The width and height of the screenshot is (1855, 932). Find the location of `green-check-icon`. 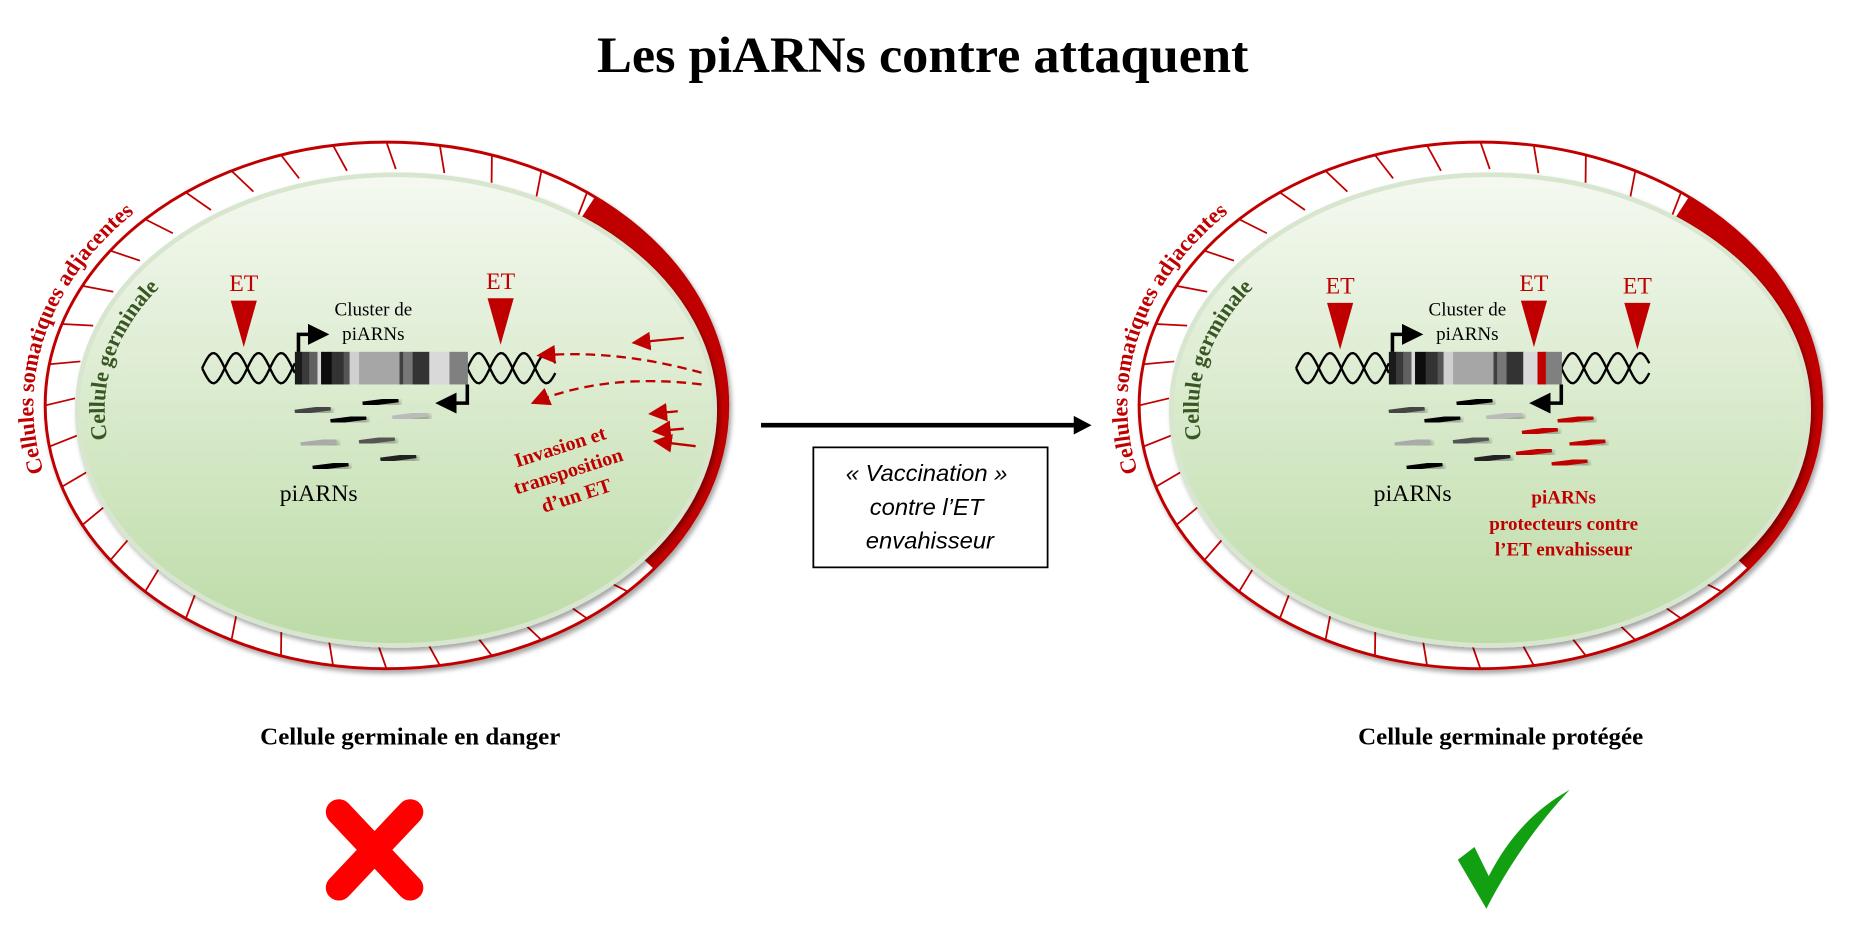

green-check-icon is located at coordinates (1513, 849).